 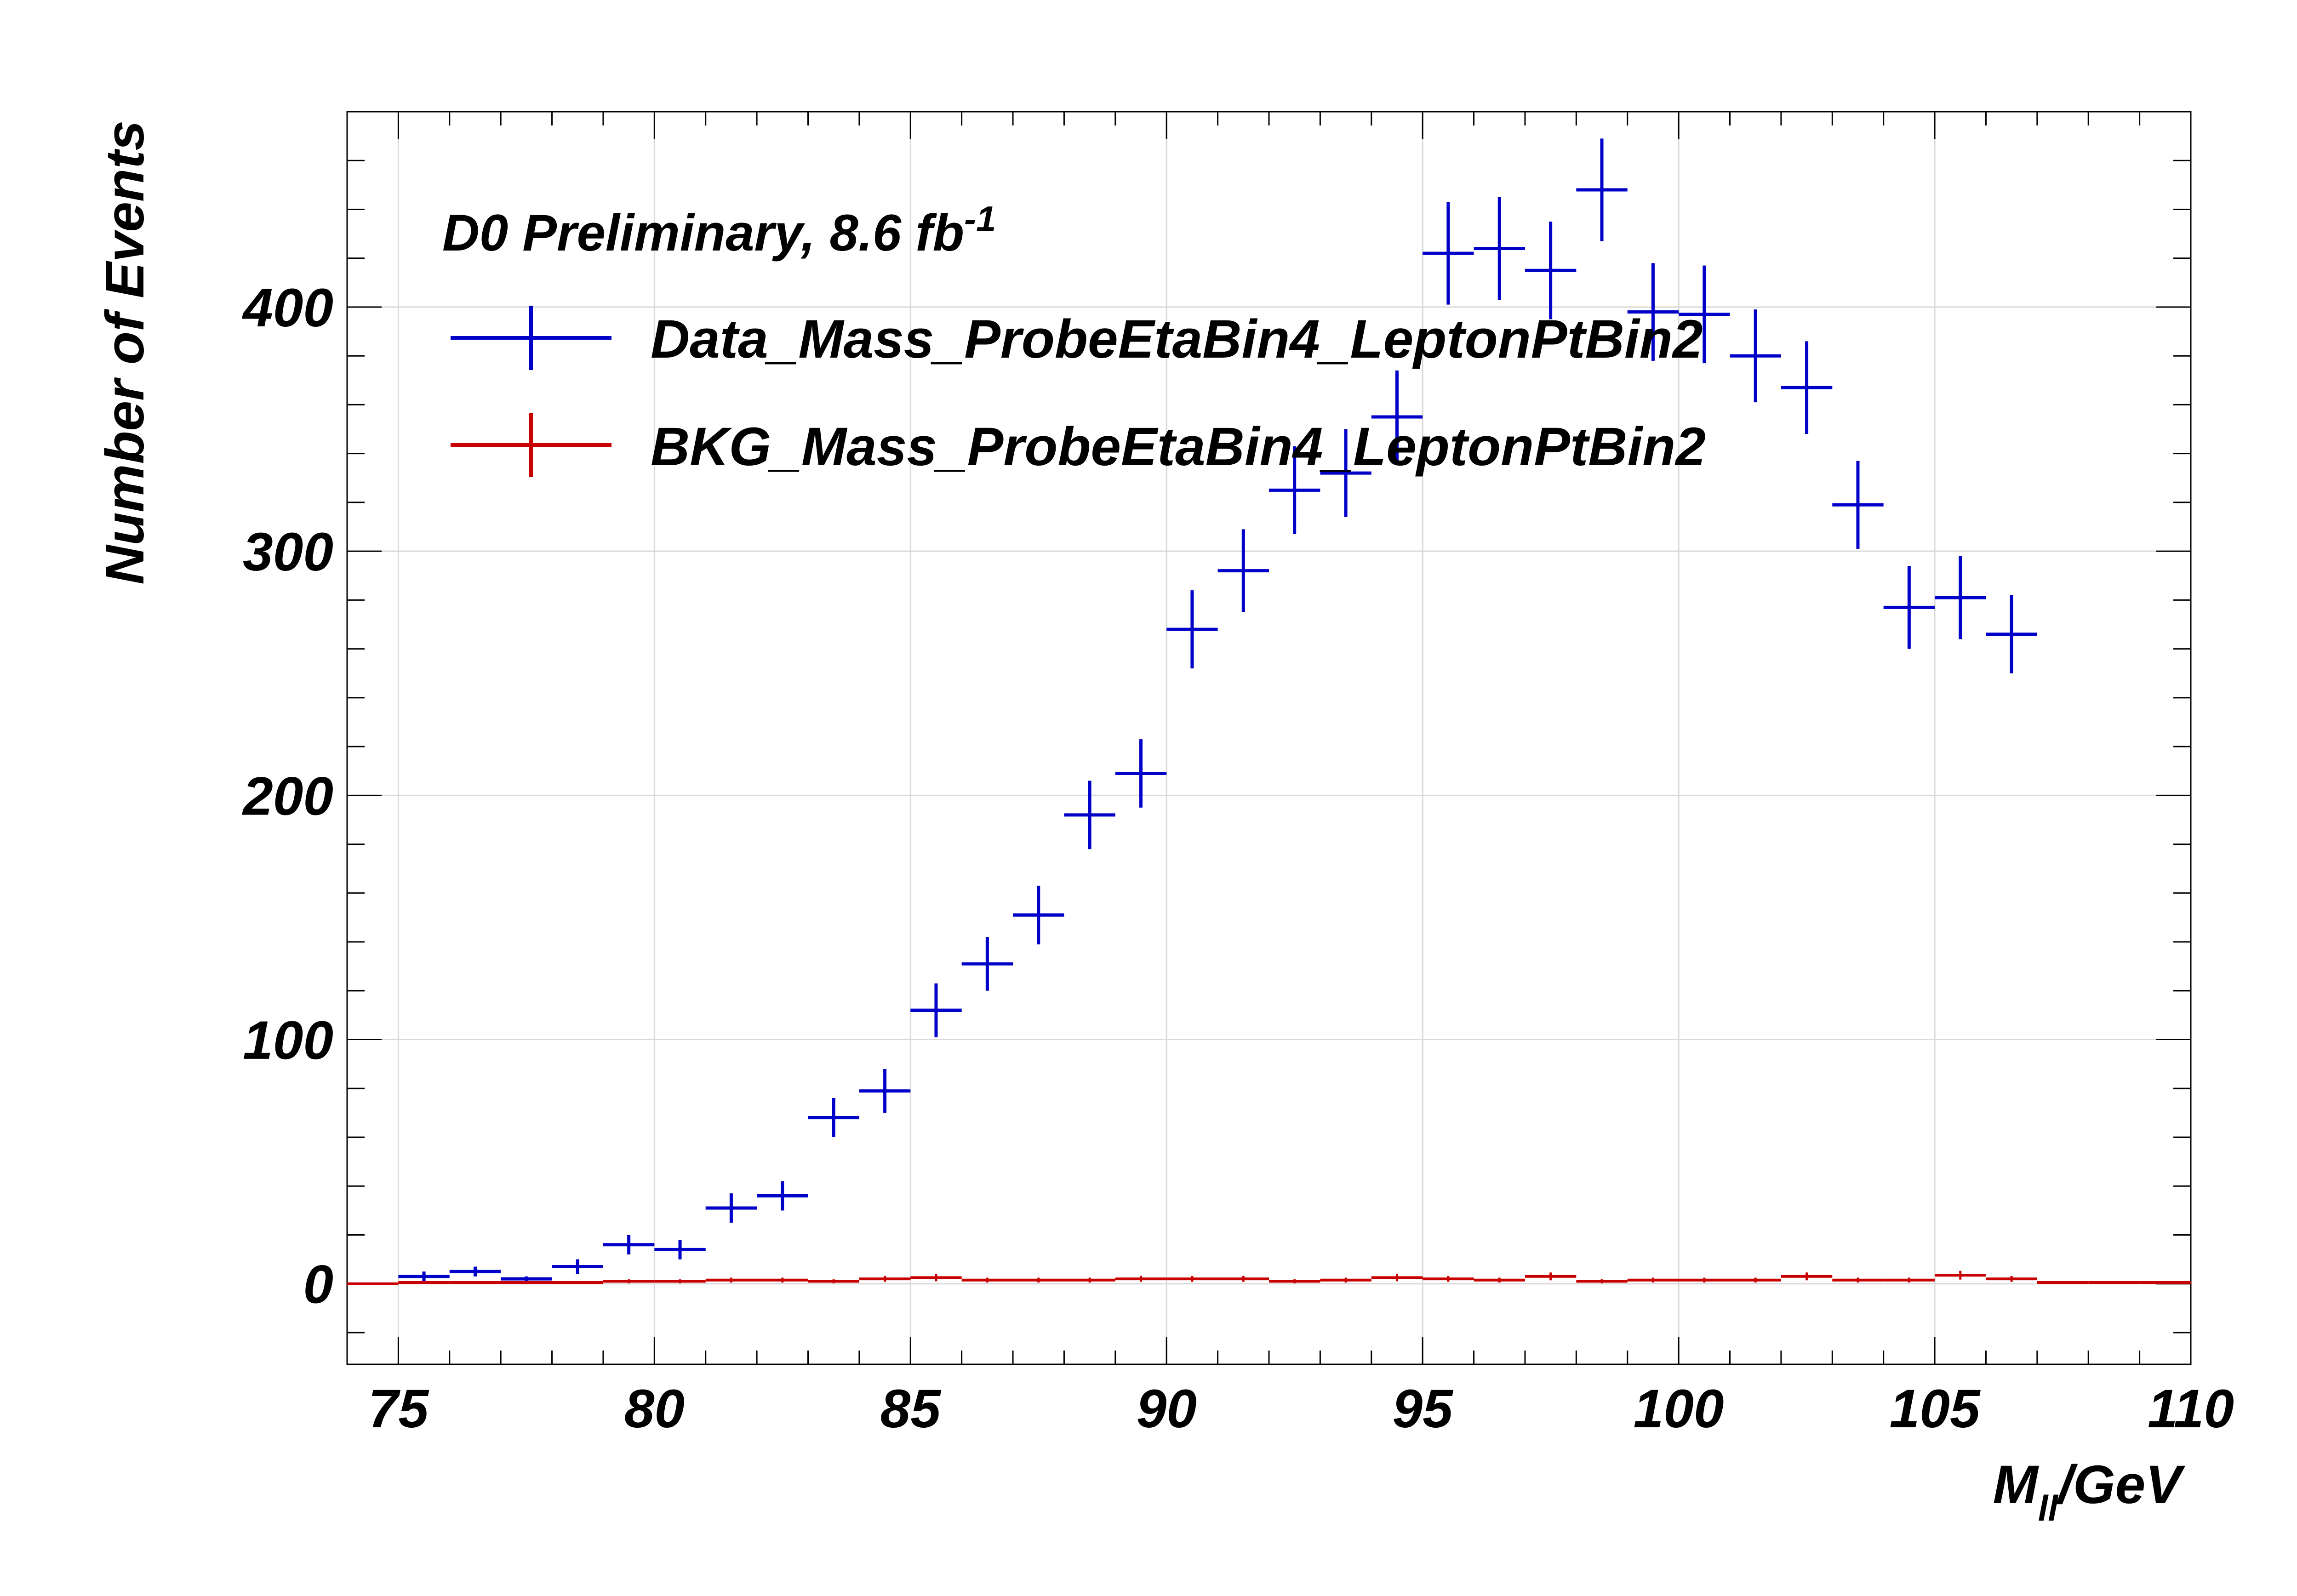 What do you see at coordinates (703, 233) in the screenshot?
I see `legend-header-main: D0 Preliminary, 8.6 fb` at bounding box center [703, 233].